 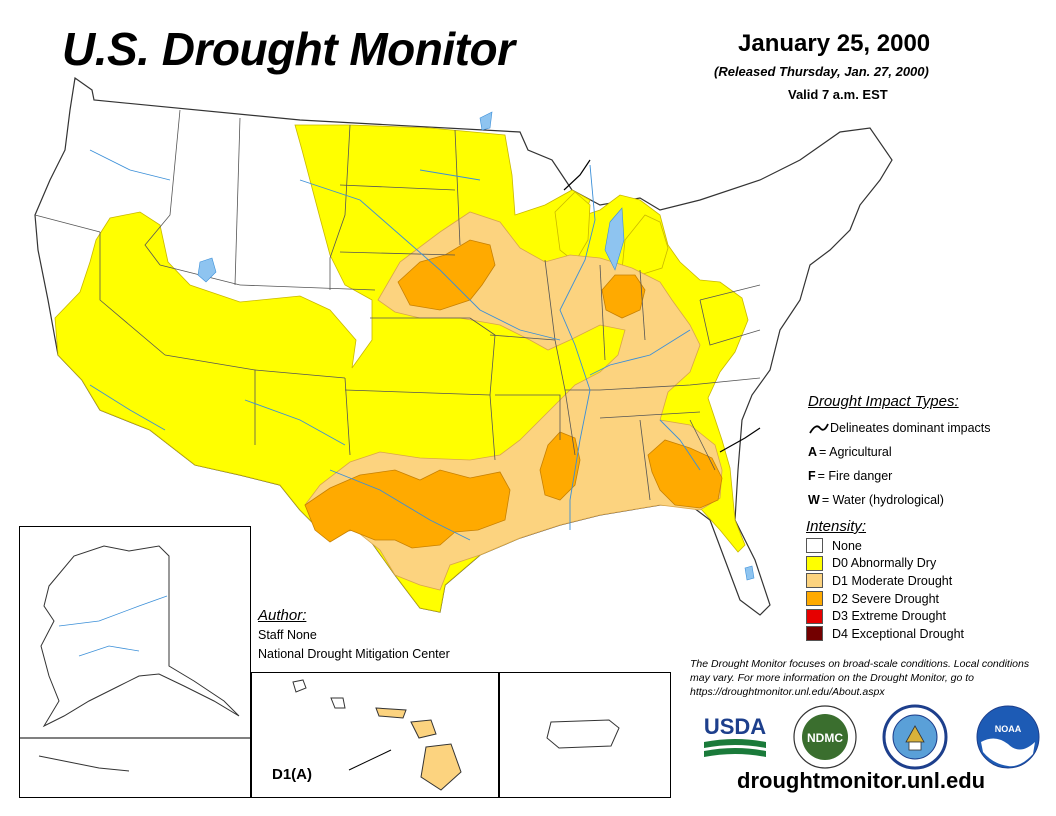 I want to click on legend-row-d2: D2 Severe Drought, so click(x=906, y=599).